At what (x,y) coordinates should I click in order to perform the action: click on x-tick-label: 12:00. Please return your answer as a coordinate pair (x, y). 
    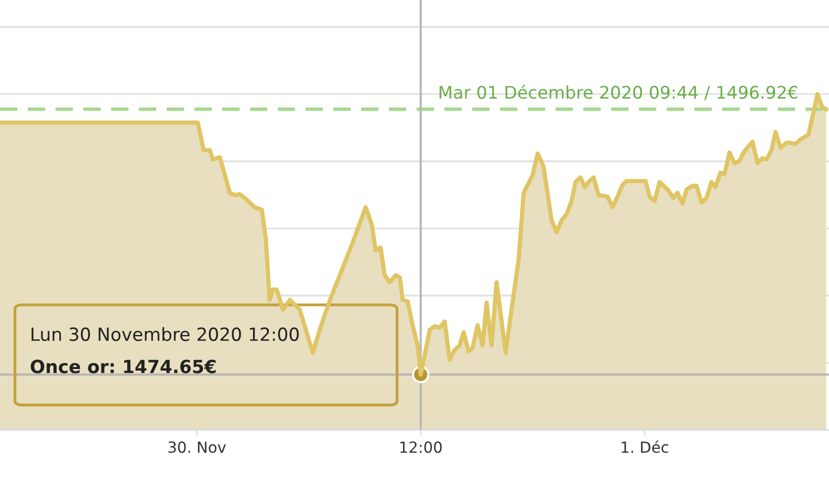
    Looking at the image, I should click on (421, 447).